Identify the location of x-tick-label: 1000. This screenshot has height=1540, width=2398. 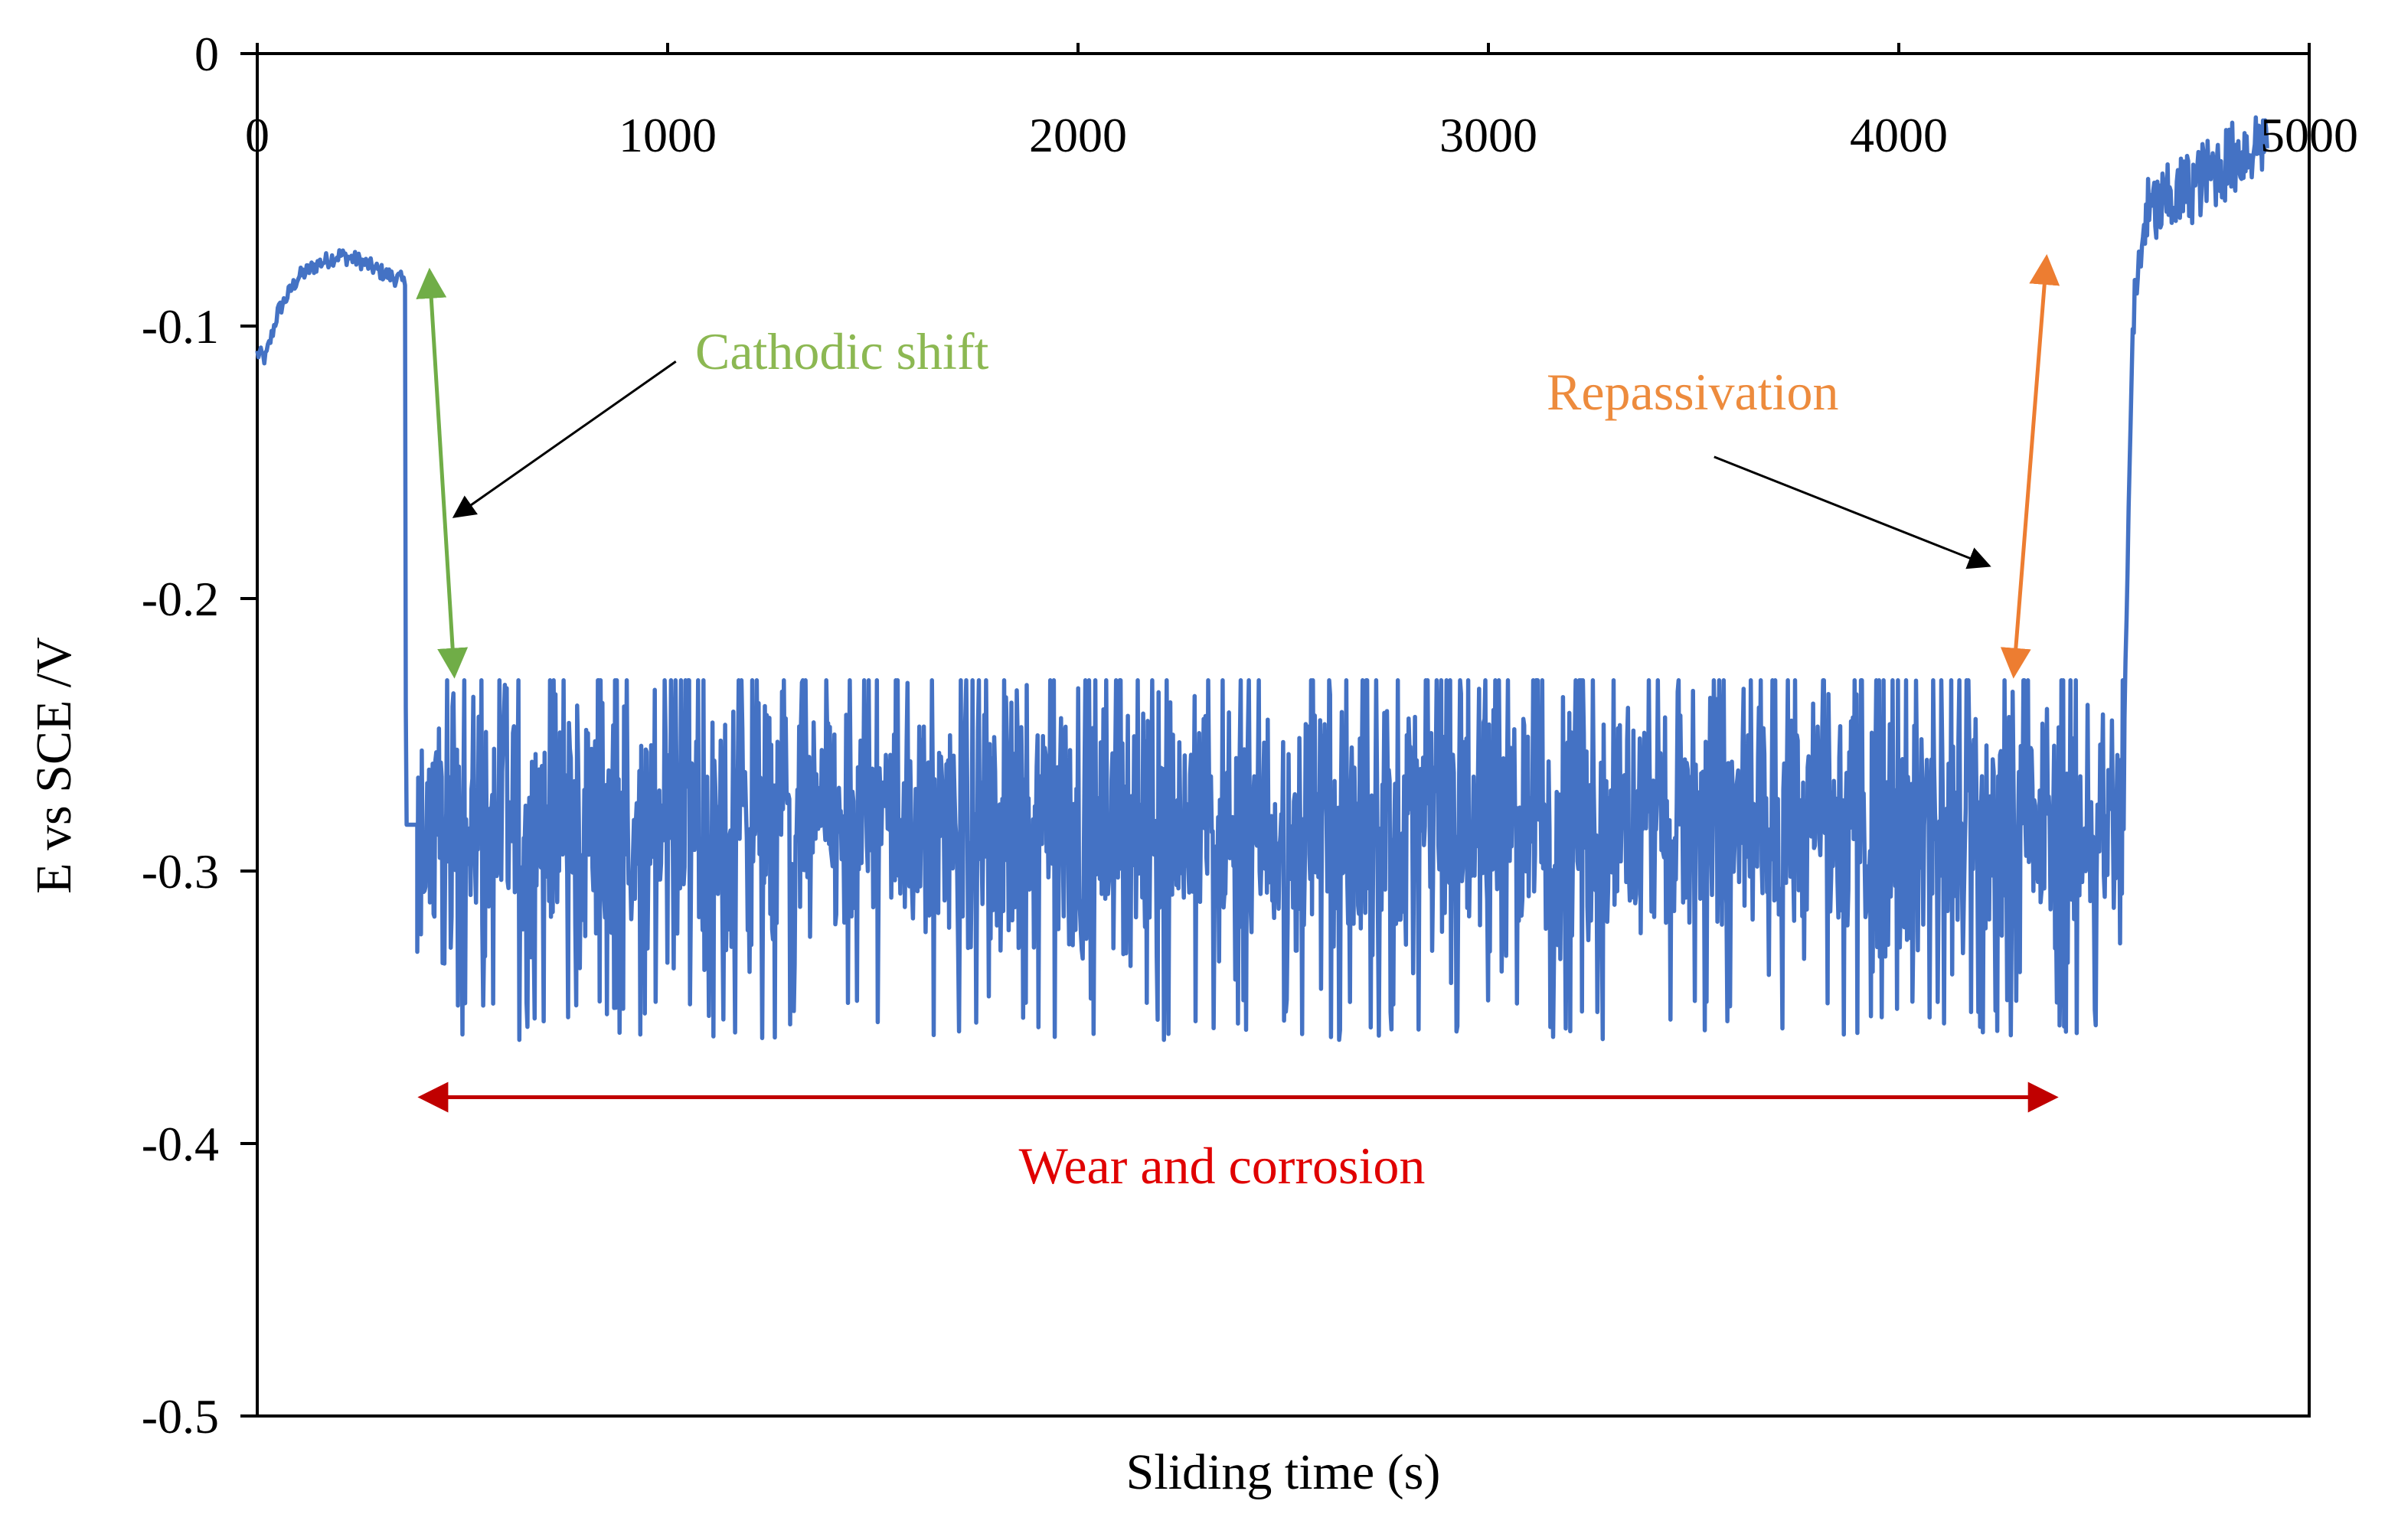
(668, 135).